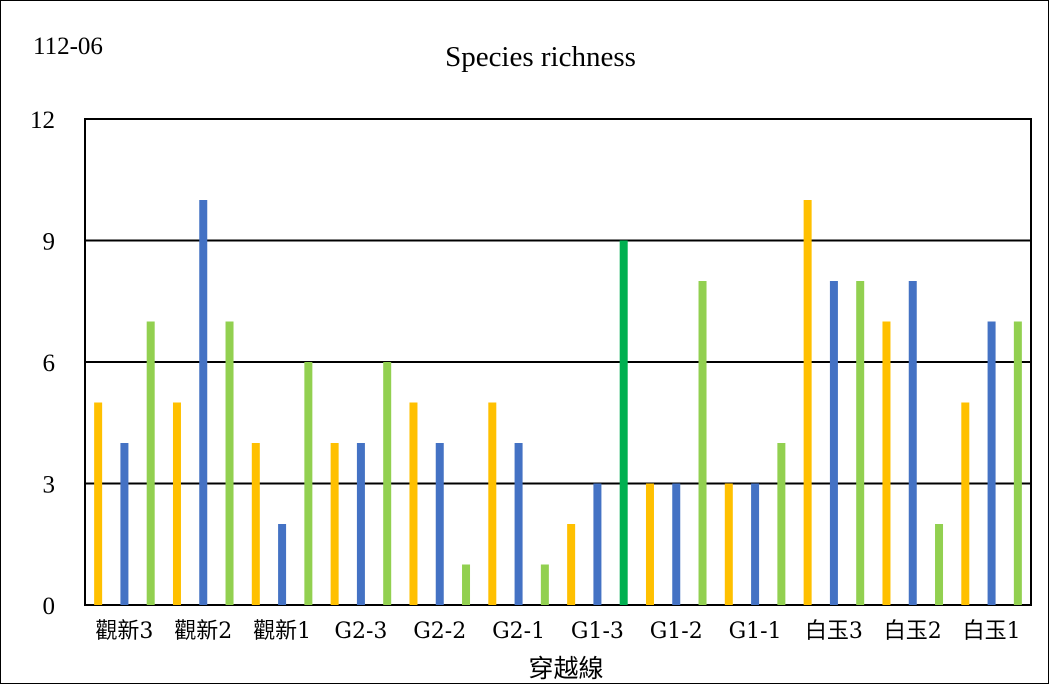 The height and width of the screenshot is (685, 1049). I want to click on x-tick-label: 觀新3, so click(124, 631).